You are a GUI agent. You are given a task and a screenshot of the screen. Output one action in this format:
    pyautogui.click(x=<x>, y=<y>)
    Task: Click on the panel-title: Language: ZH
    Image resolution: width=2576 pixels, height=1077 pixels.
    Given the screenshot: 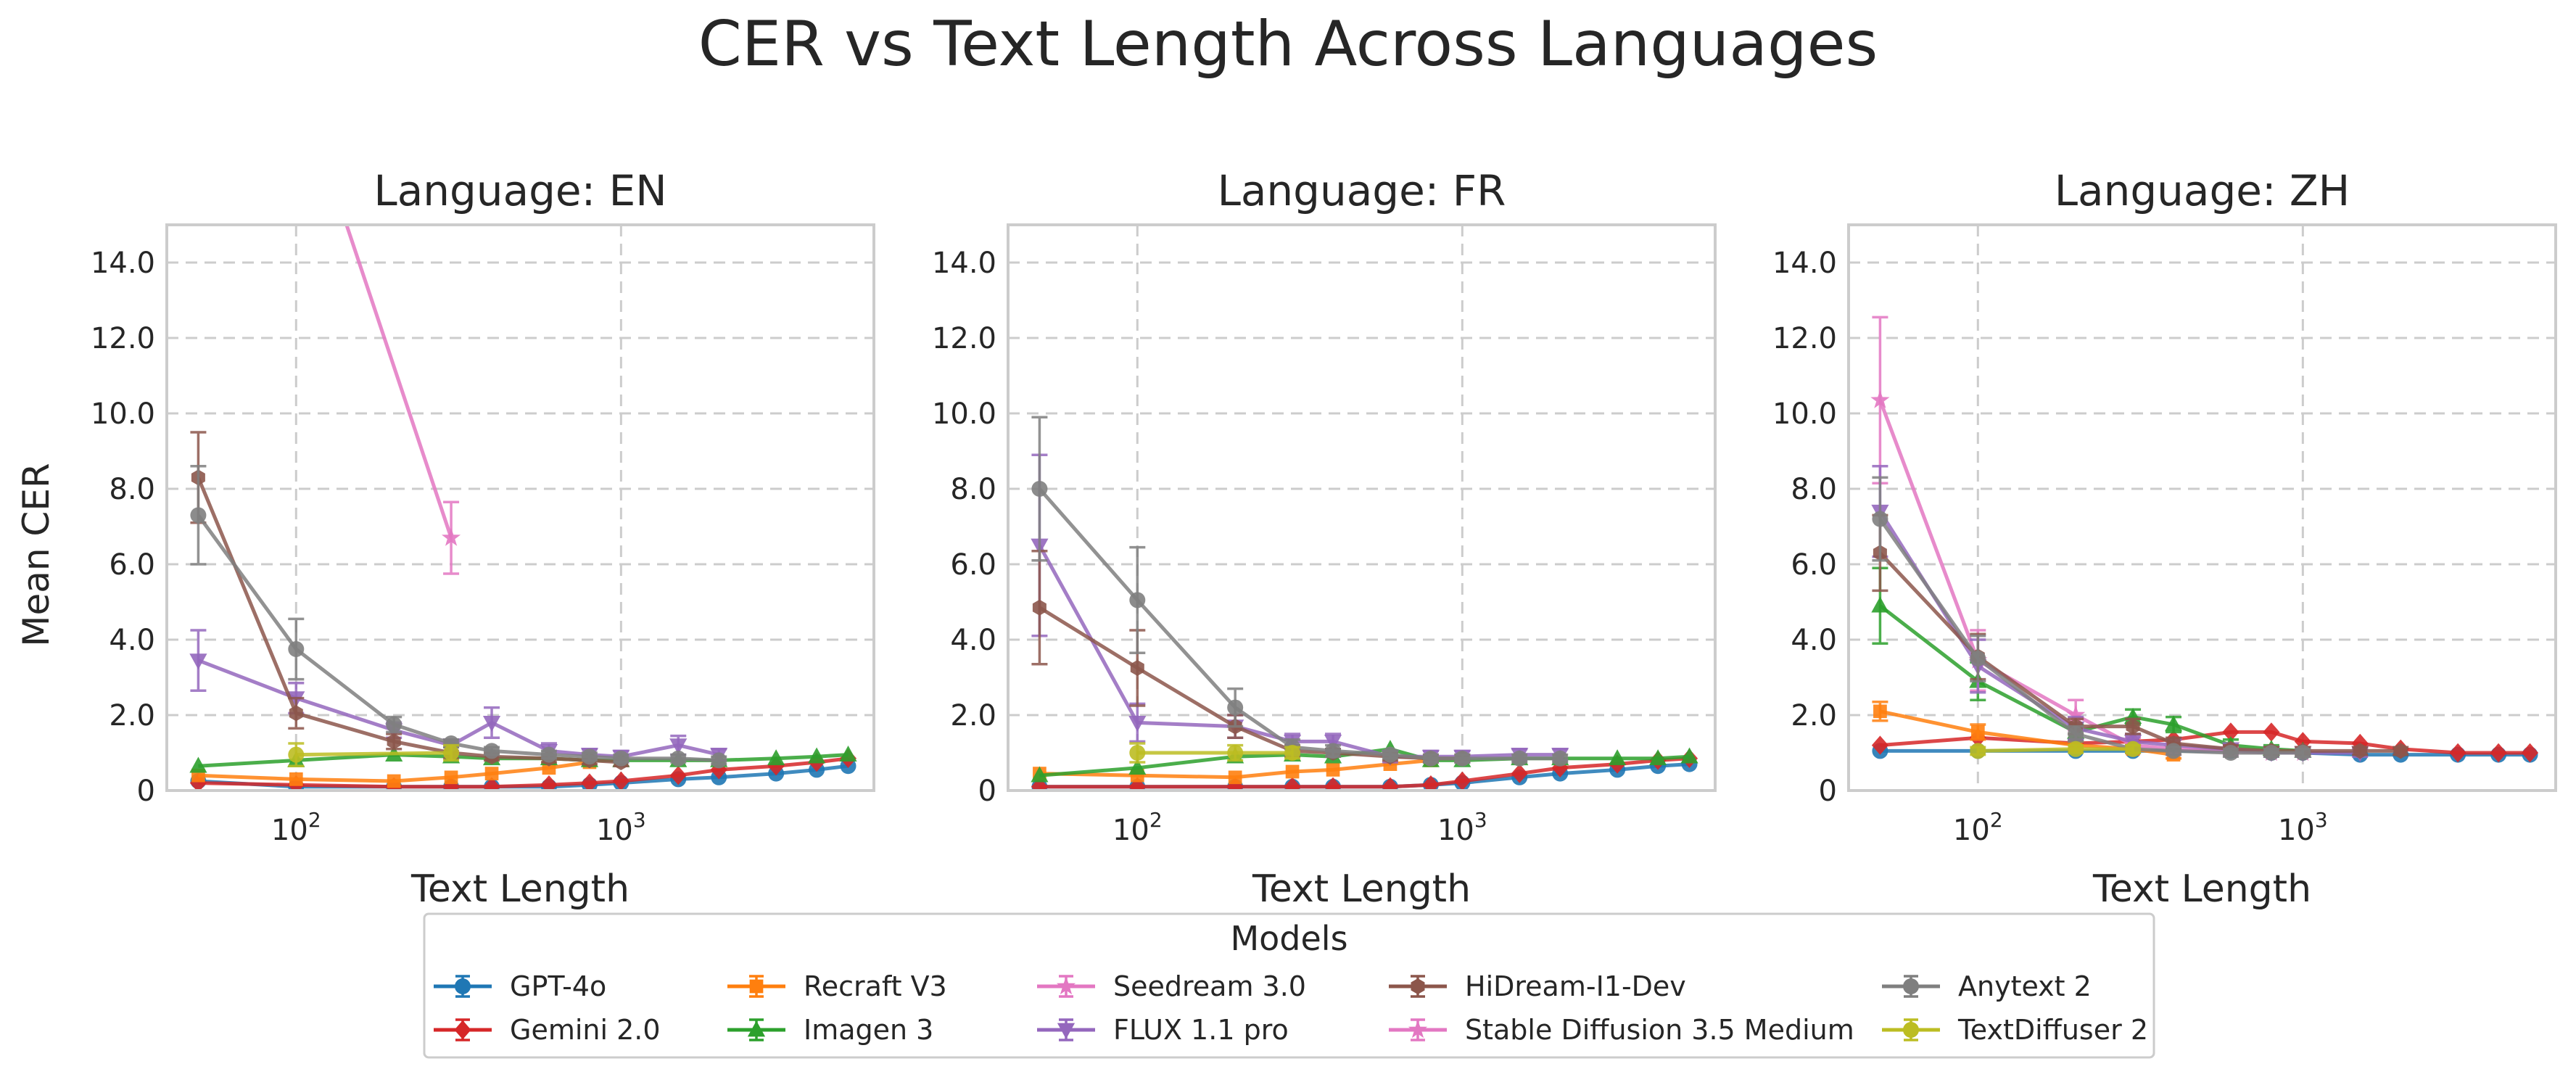 What is the action you would take?
    pyautogui.click(x=2202, y=191)
    